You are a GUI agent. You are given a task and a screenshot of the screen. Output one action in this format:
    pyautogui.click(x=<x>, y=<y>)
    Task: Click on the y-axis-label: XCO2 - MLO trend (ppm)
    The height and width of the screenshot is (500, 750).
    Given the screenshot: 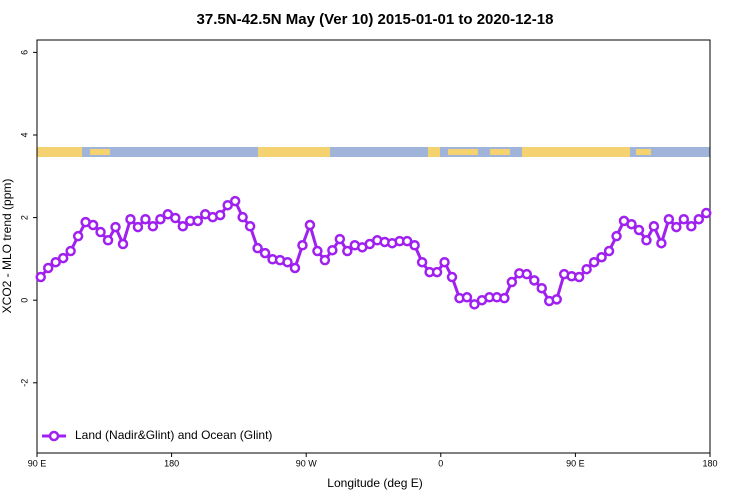 What is the action you would take?
    pyautogui.click(x=7, y=246)
    